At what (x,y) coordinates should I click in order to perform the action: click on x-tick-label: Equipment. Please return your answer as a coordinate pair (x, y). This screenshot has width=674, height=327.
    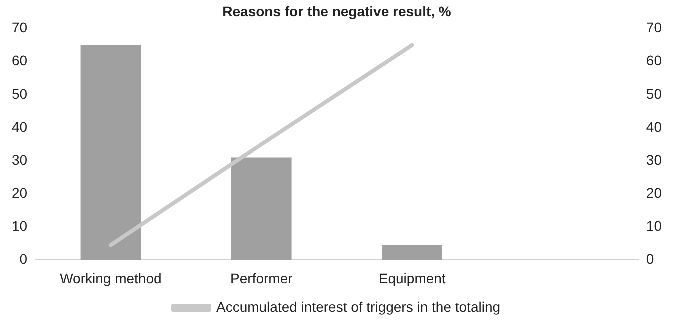
    Looking at the image, I should click on (412, 278).